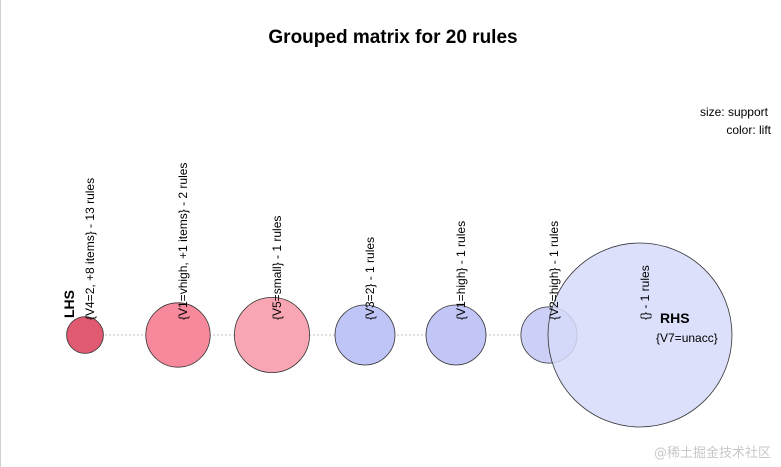 The height and width of the screenshot is (467, 781). What do you see at coordinates (748, 130) in the screenshot?
I see `legend-color: color: lift` at bounding box center [748, 130].